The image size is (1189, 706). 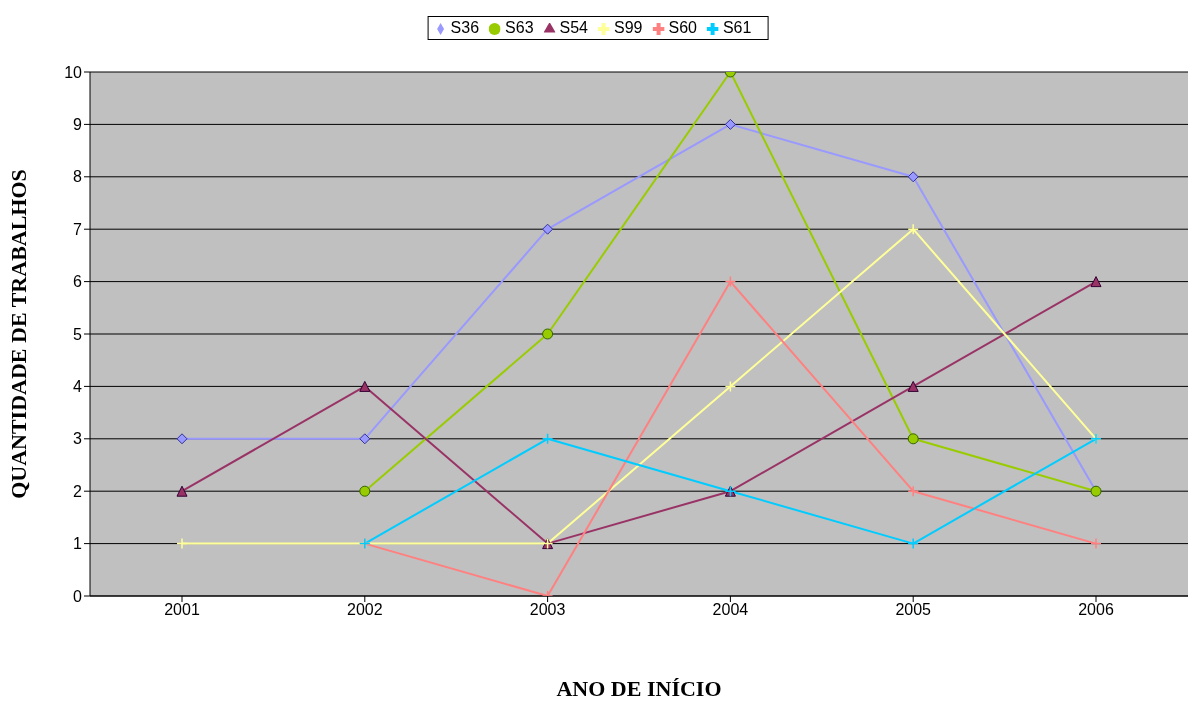 What do you see at coordinates (913, 610) in the screenshot?
I see `x-tick-label: 2005` at bounding box center [913, 610].